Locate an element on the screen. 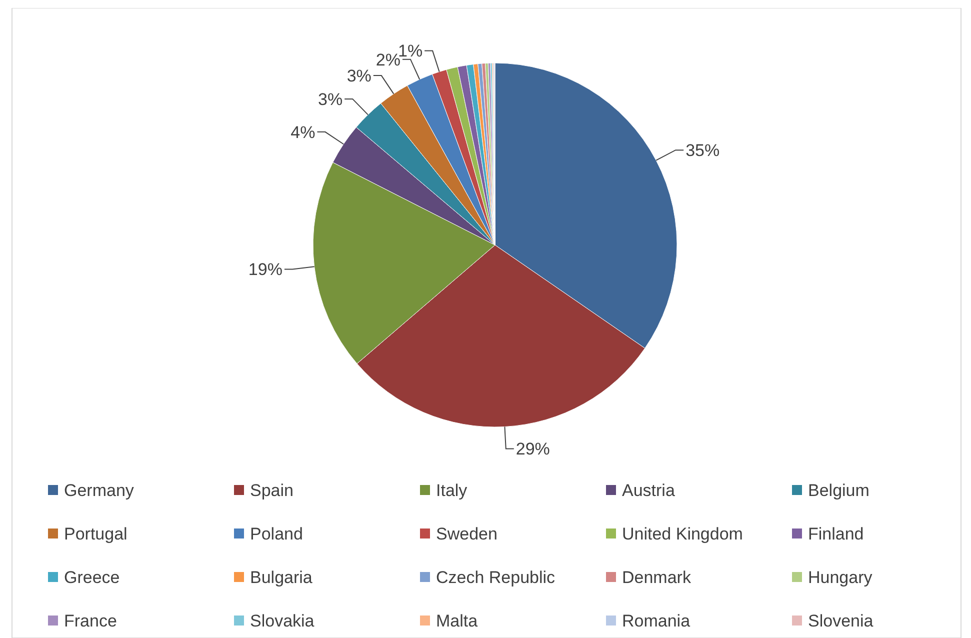 Image resolution: width=971 pixels, height=638 pixels. data-label: 19% is located at coordinates (265, 270).